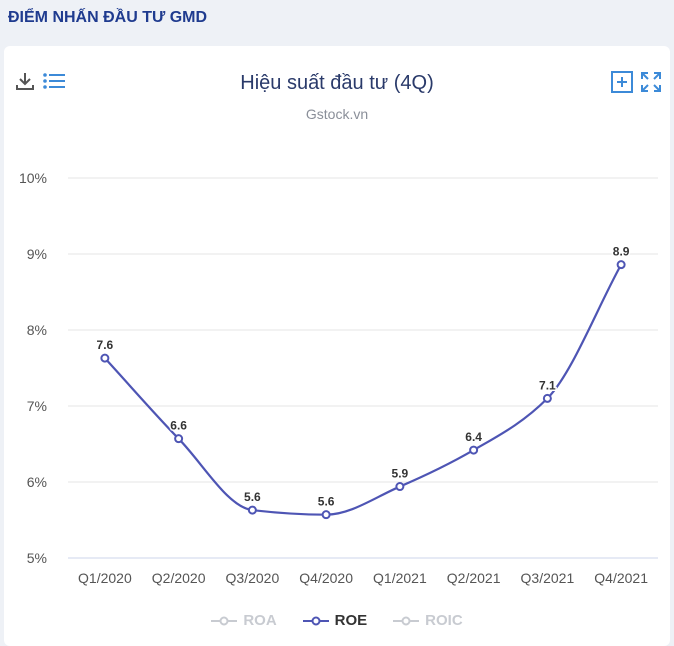 This screenshot has height=646, width=674. What do you see at coordinates (406, 620) in the screenshot?
I see `legend-marker-roic-icon` at bounding box center [406, 620].